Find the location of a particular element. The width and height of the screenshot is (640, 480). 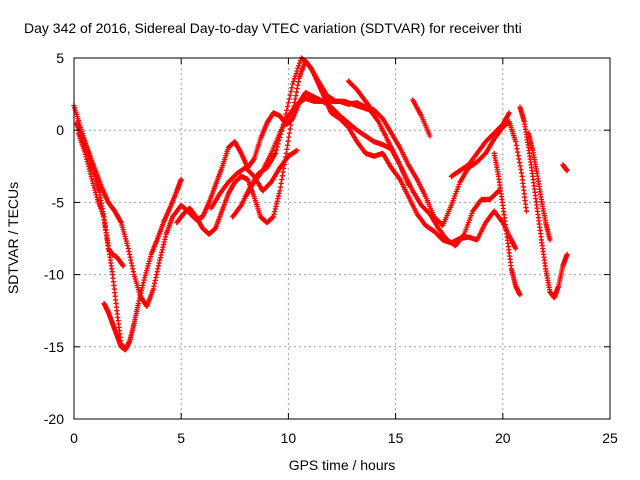

x-tick-label: 5 is located at coordinates (181, 438).